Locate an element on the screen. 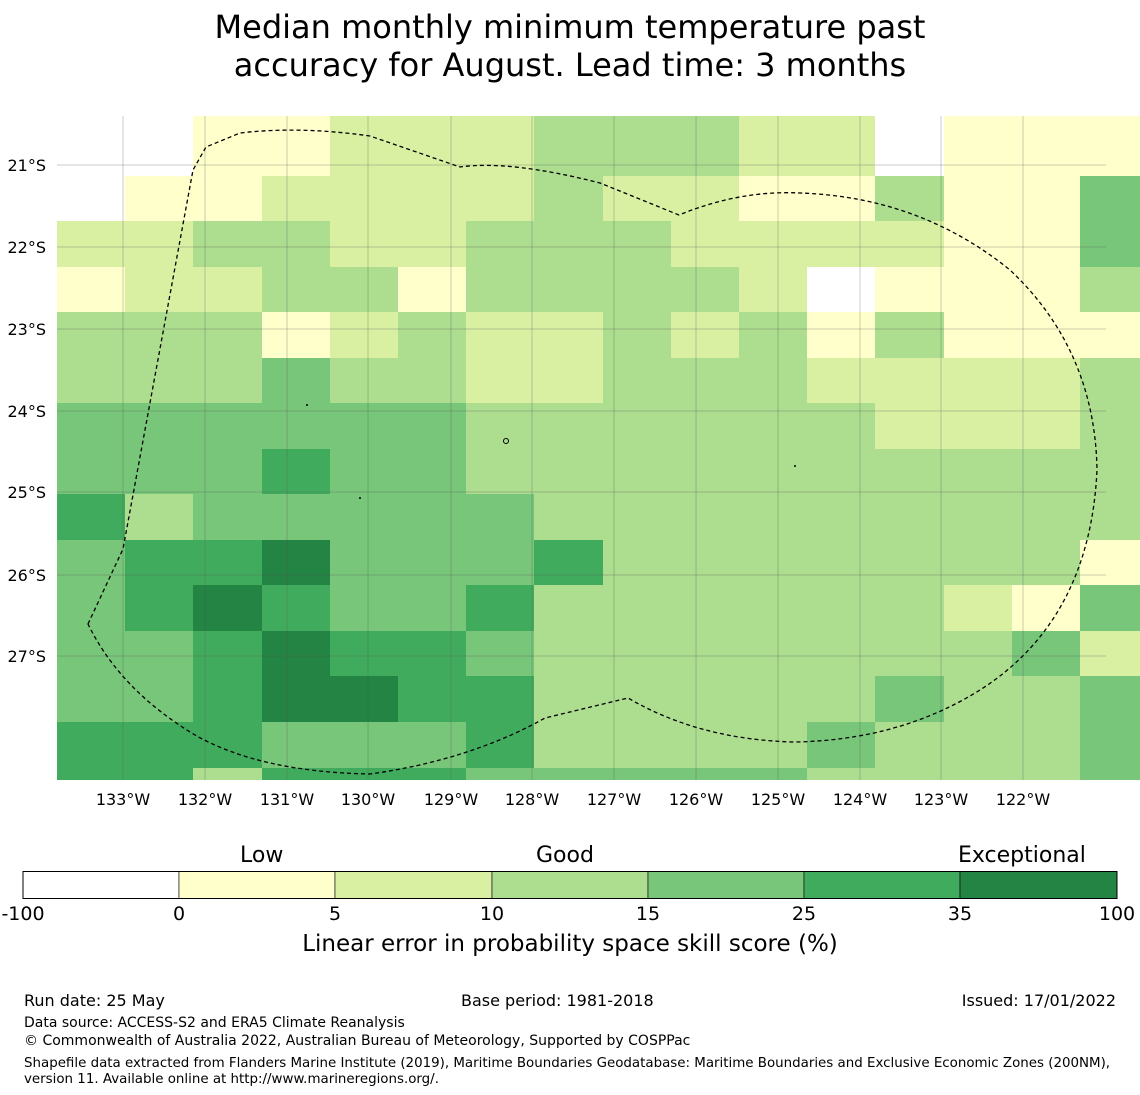  colorbar-segment is located at coordinates (1038, 885).